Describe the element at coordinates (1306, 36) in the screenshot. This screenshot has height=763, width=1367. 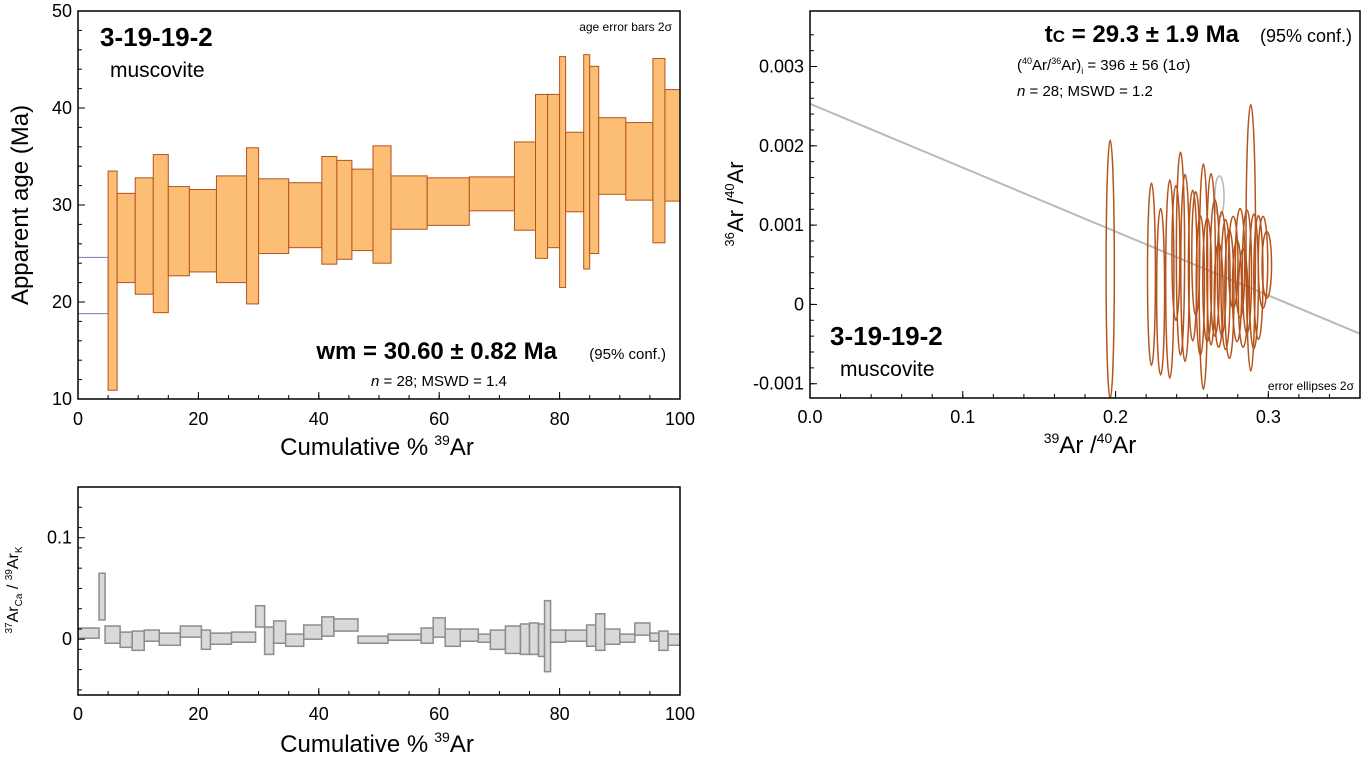
I see `isochron-title-conf: (95% conf.)` at that location.